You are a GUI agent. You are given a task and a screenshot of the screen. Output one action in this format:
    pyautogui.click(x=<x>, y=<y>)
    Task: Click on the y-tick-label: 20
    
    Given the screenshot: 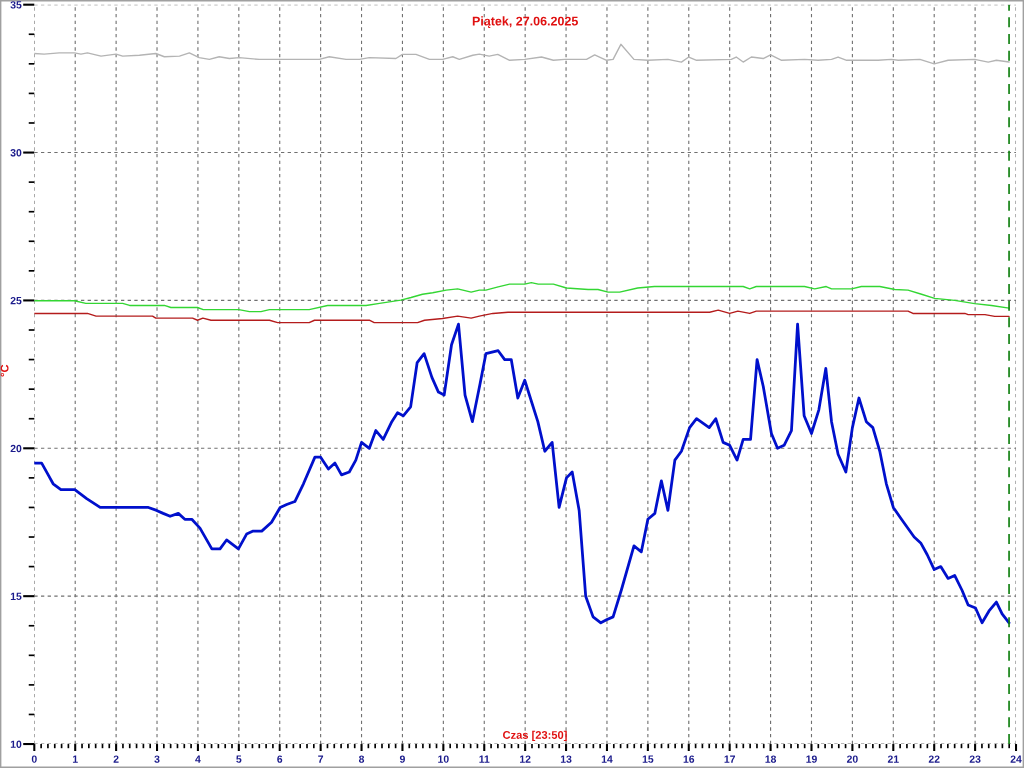 What is the action you would take?
    pyautogui.click(x=16, y=448)
    